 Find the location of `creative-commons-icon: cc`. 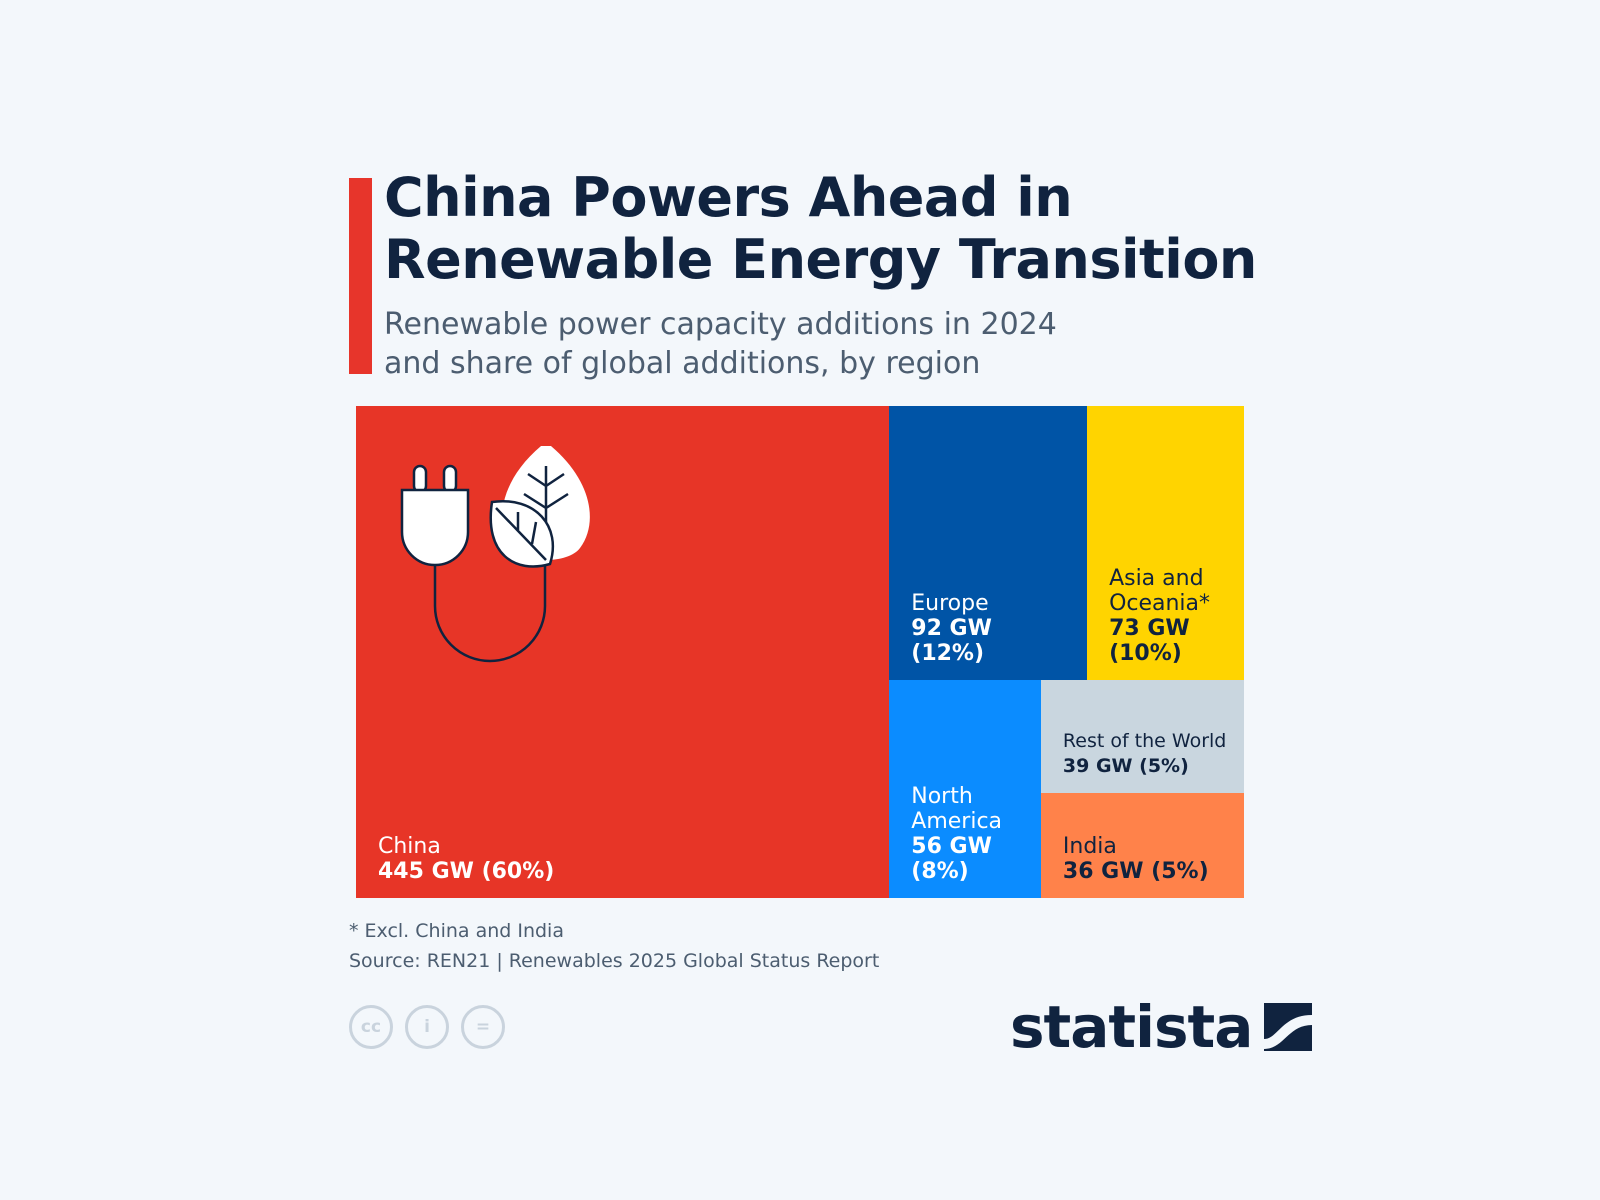

creative-commons-icon: cc is located at coordinates (371, 1027).